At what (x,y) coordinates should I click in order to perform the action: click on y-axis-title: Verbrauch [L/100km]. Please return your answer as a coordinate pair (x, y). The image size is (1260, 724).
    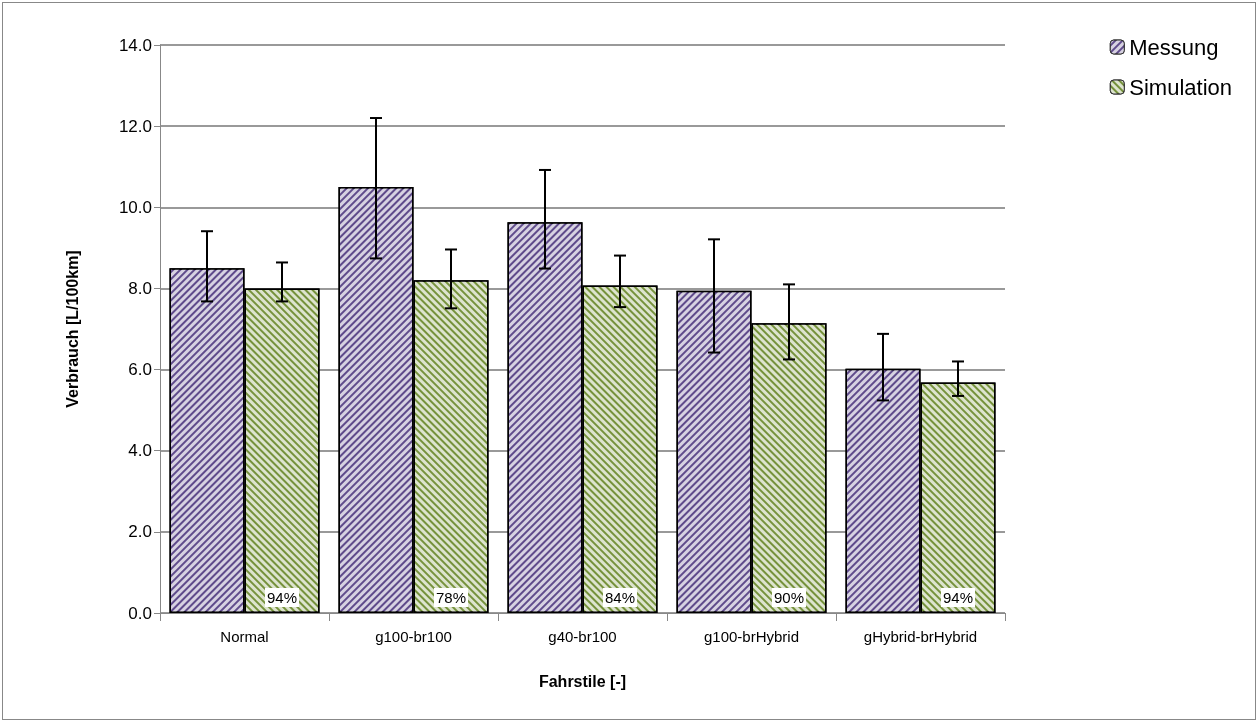
    Looking at the image, I should click on (72, 329).